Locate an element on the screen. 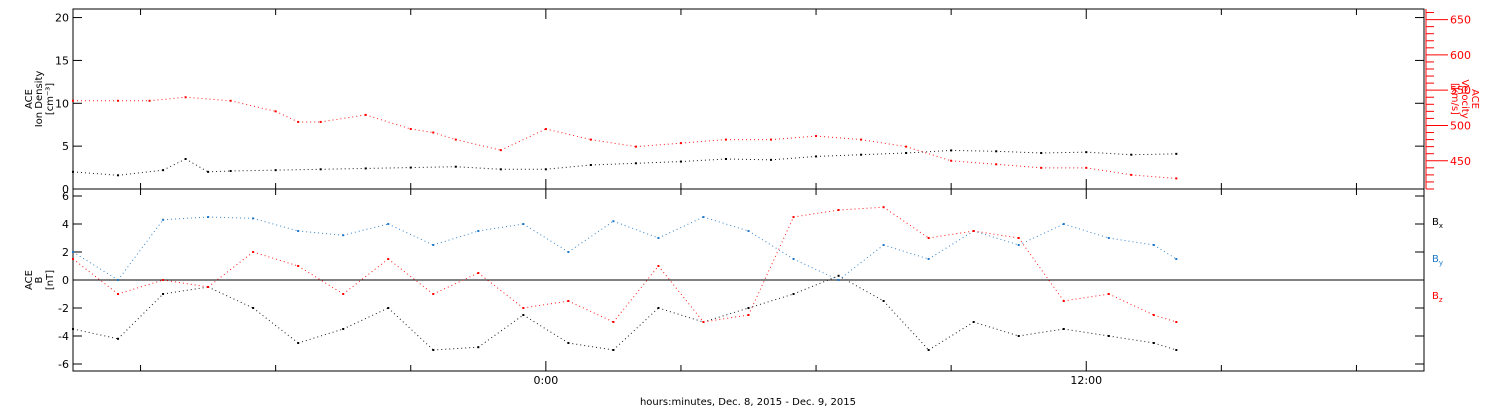 The image size is (1500, 410). b-tick-label: -6 is located at coordinates (63, 364).